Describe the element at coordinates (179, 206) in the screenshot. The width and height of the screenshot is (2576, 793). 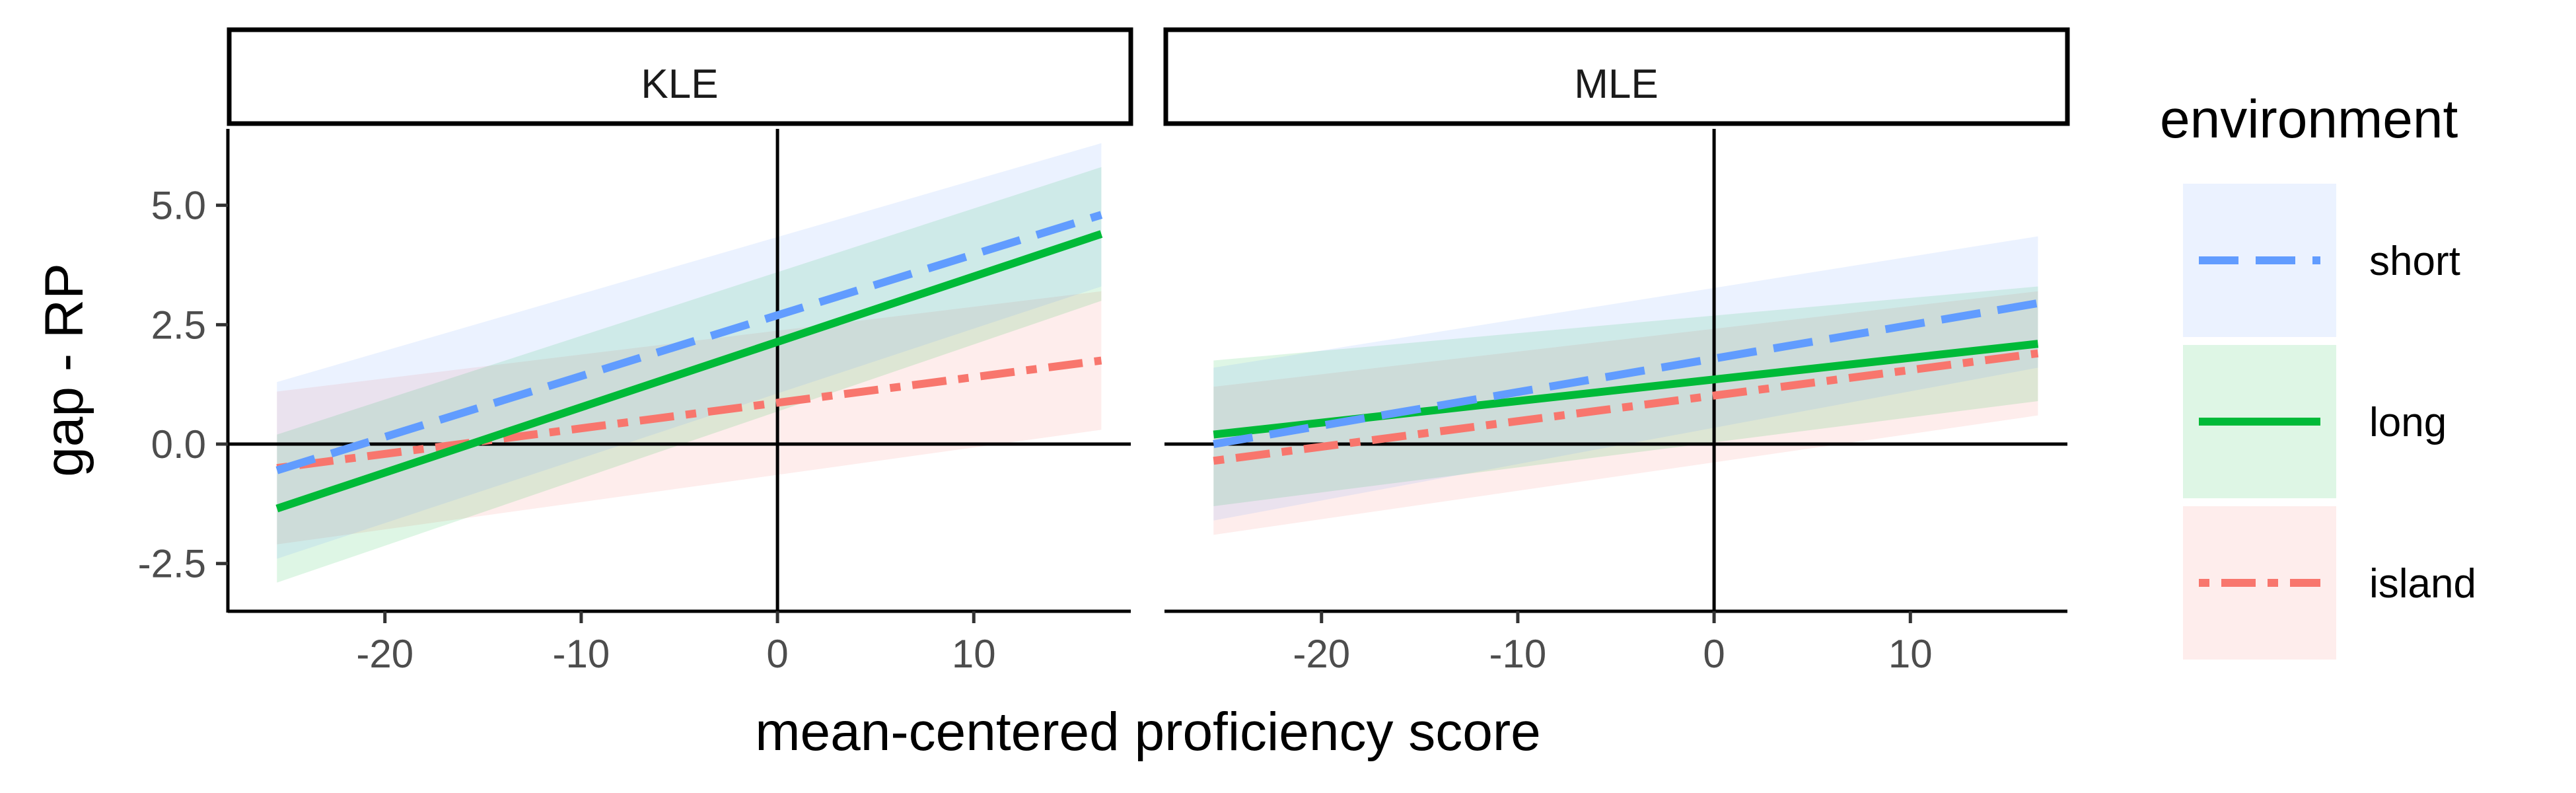
I see `y-tick-label: 5.0` at that location.